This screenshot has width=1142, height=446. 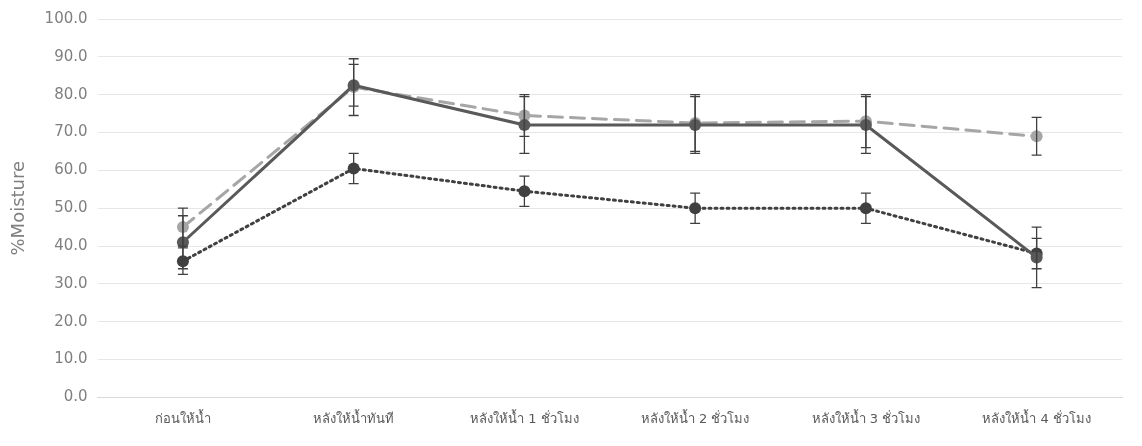 I want to click on x-tick-label: หลังให้น้ำ 1 ชั่วโมง, so click(x=524, y=417).